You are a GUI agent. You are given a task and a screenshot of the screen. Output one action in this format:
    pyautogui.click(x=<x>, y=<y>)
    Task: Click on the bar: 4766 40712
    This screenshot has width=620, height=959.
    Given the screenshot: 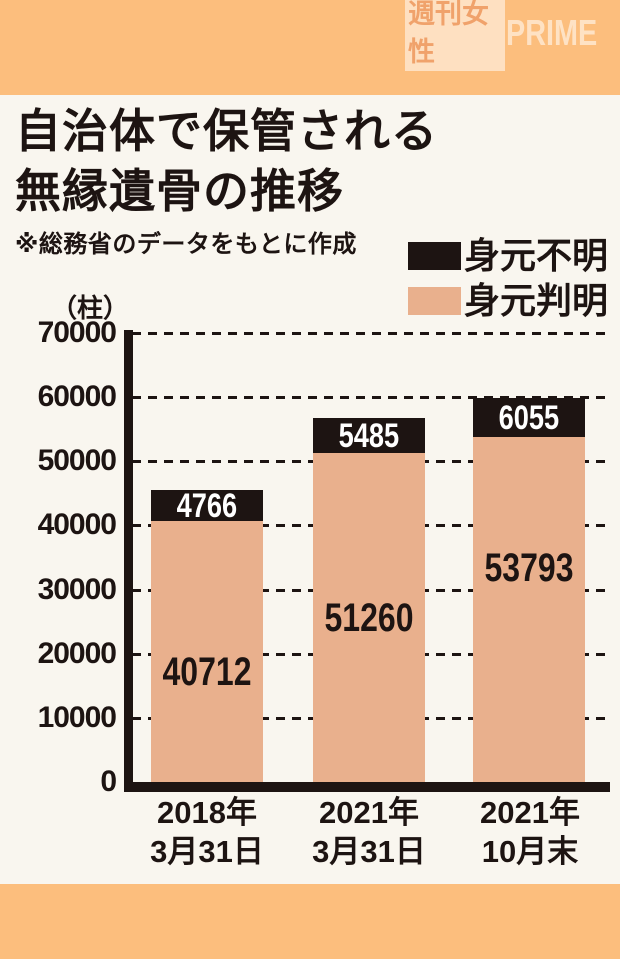 What is the action you would take?
    pyautogui.click(x=207, y=634)
    